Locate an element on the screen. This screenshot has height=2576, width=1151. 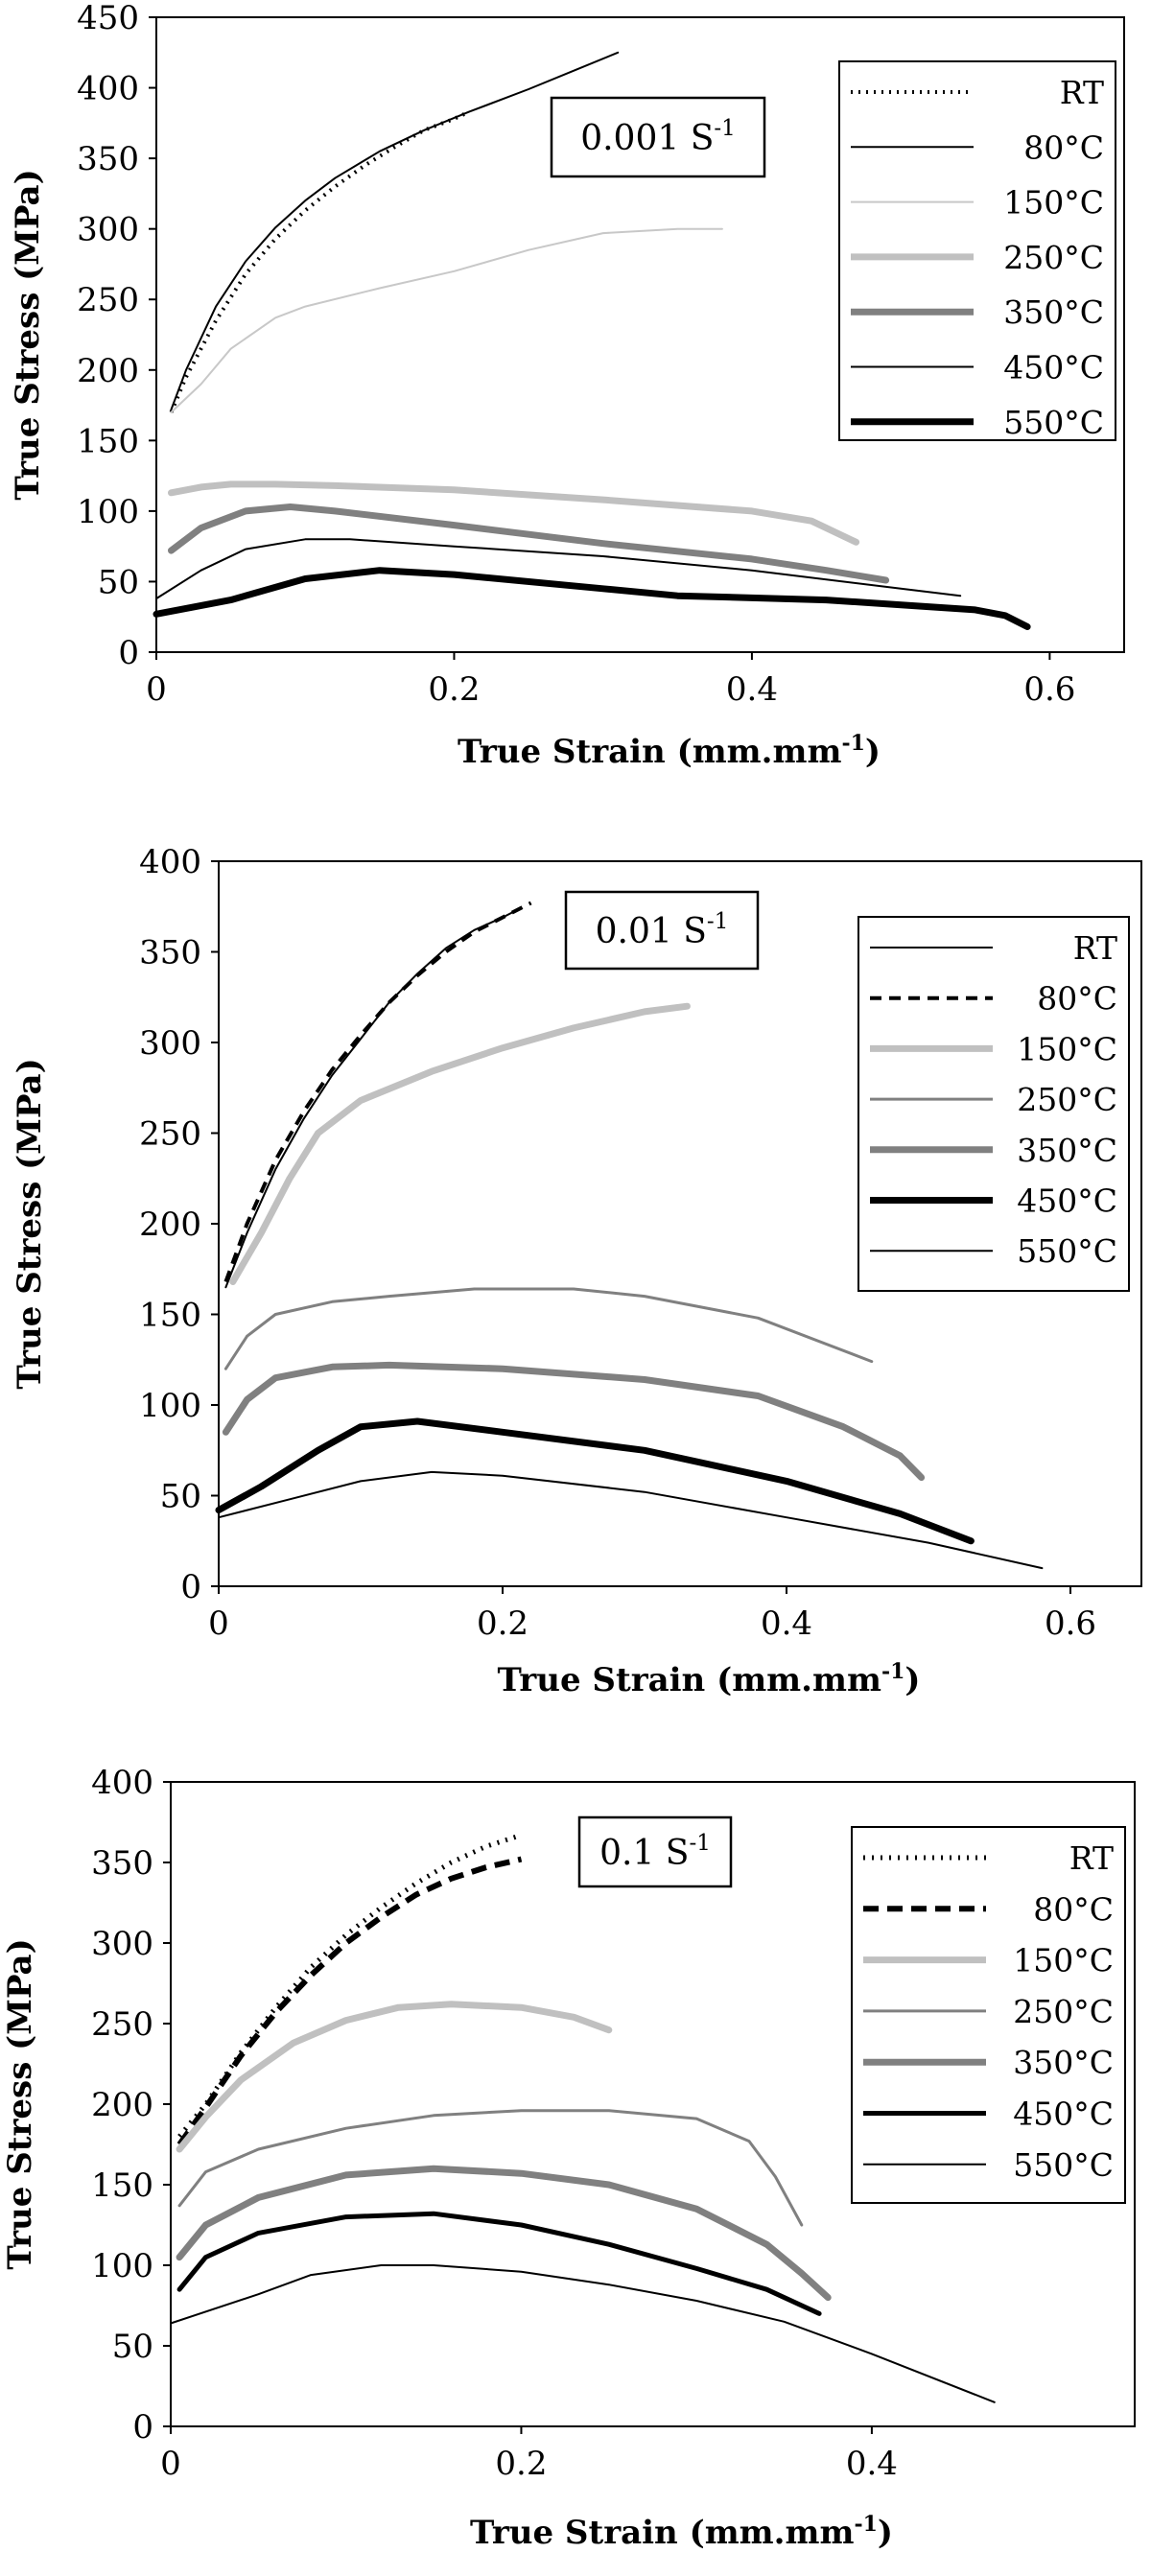
strain-rate-label: 0.1 S-1 is located at coordinates (655, 1852).